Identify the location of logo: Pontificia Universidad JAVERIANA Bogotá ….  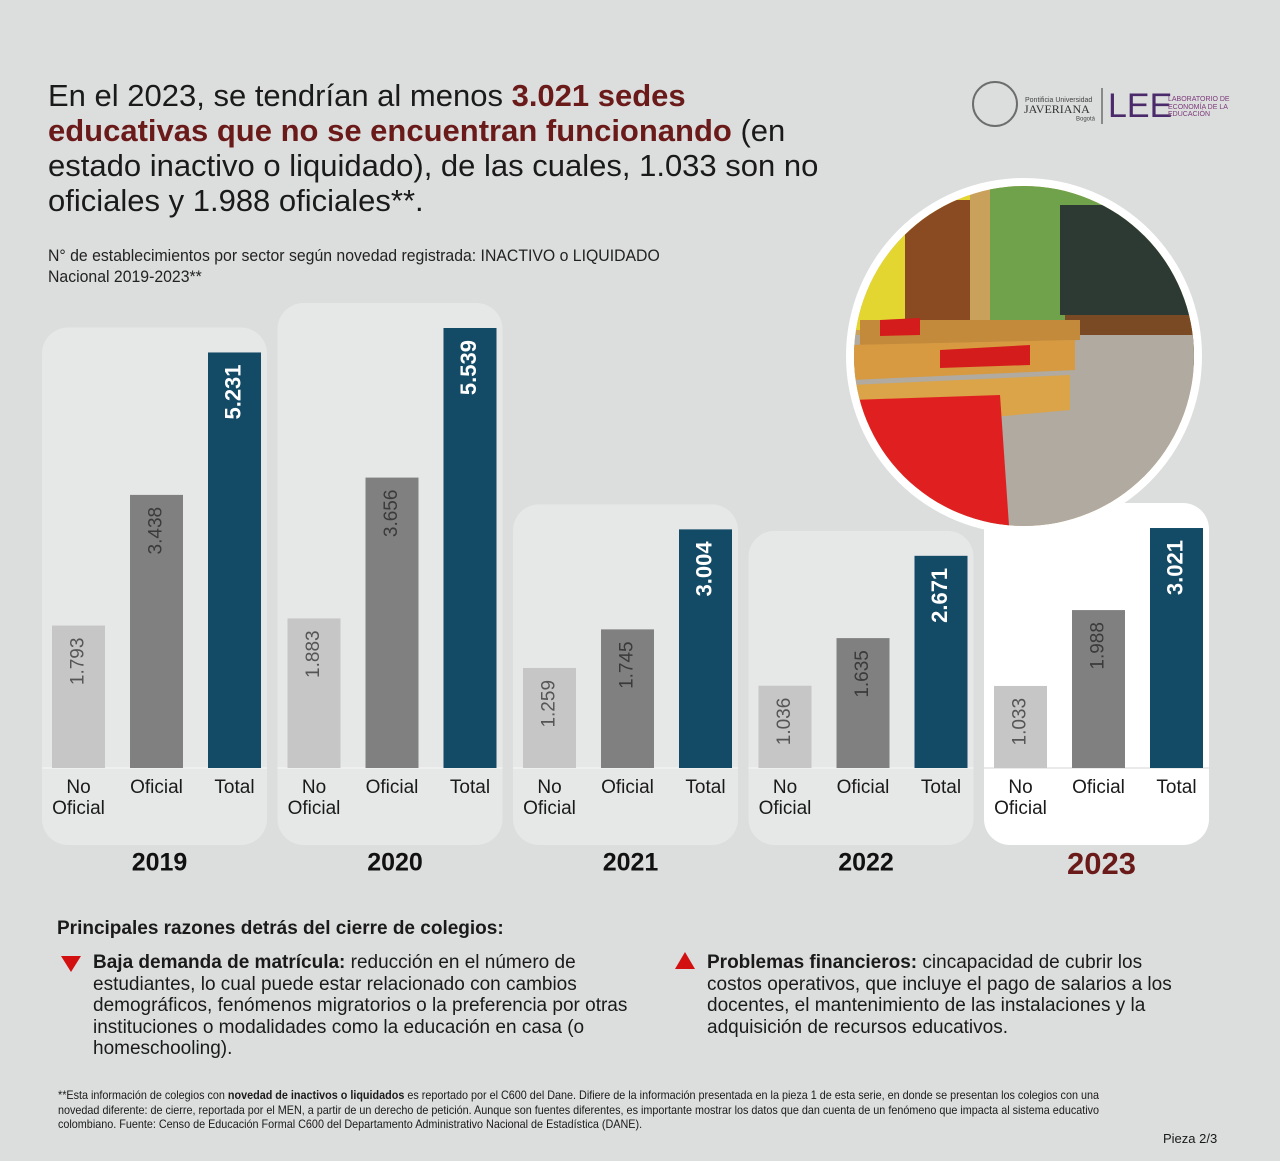
(1101, 104).